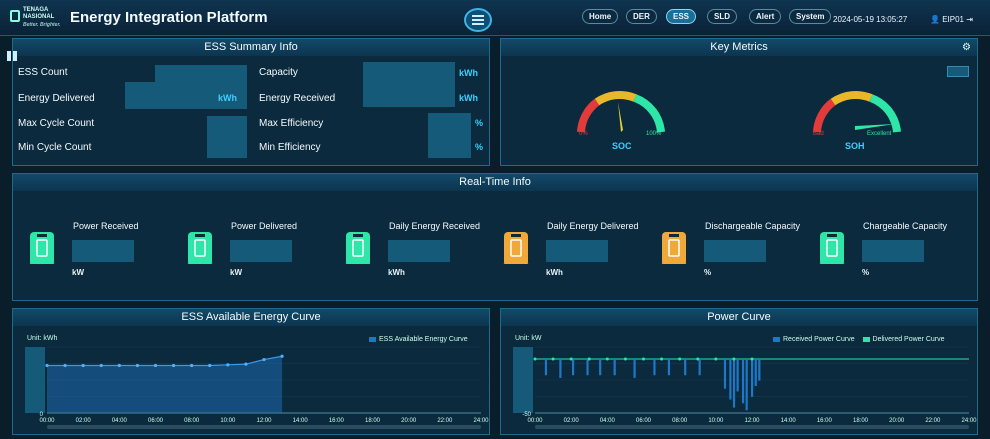 This screenshot has width=990, height=439. I want to click on max-cycle-label: Max Cycle Count, so click(56, 123).